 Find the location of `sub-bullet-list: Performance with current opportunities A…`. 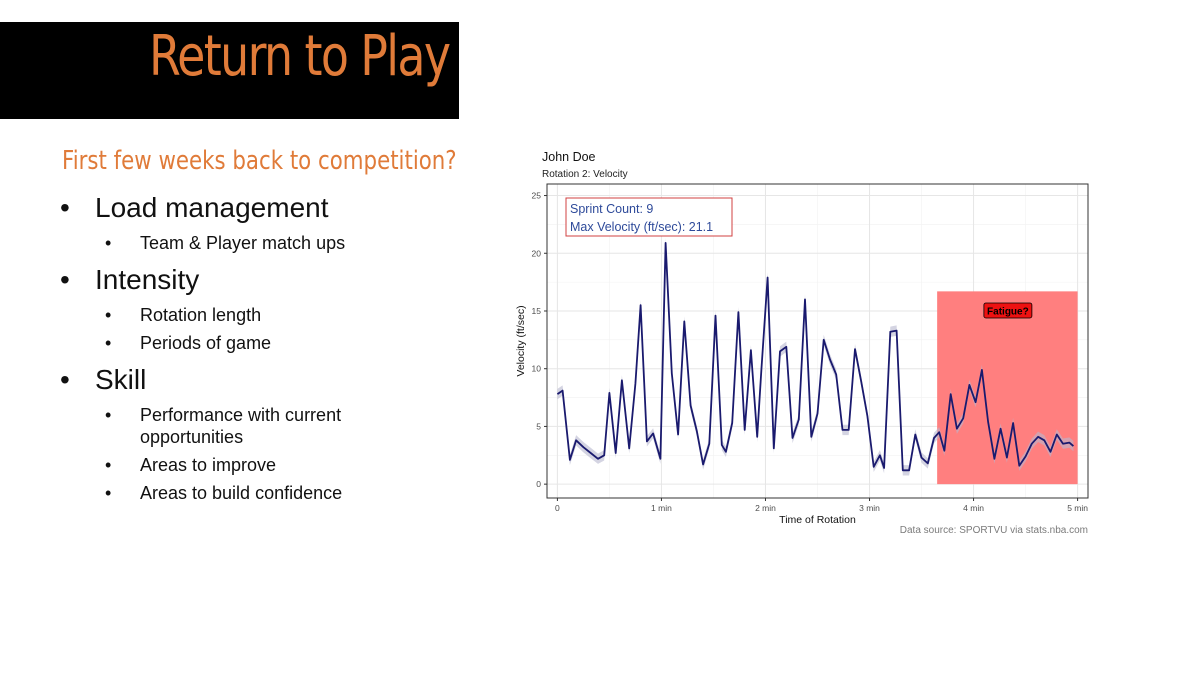

sub-bullet-list: Performance with current opportunities A… is located at coordinates (242, 454).